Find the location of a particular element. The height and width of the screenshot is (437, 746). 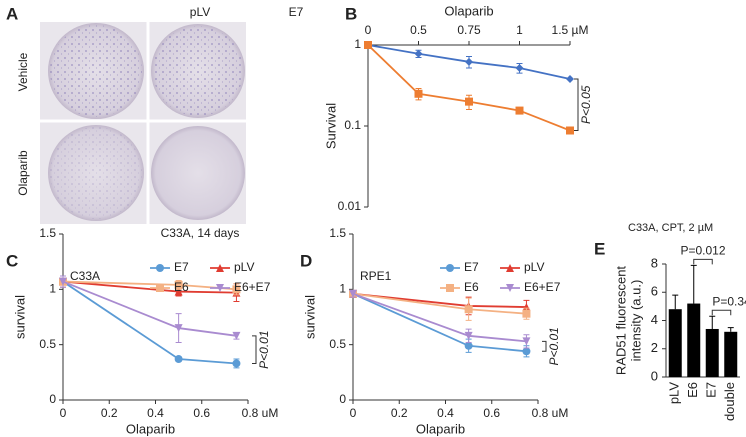

y-tick-label: 0.1 is located at coordinates (352, 125).